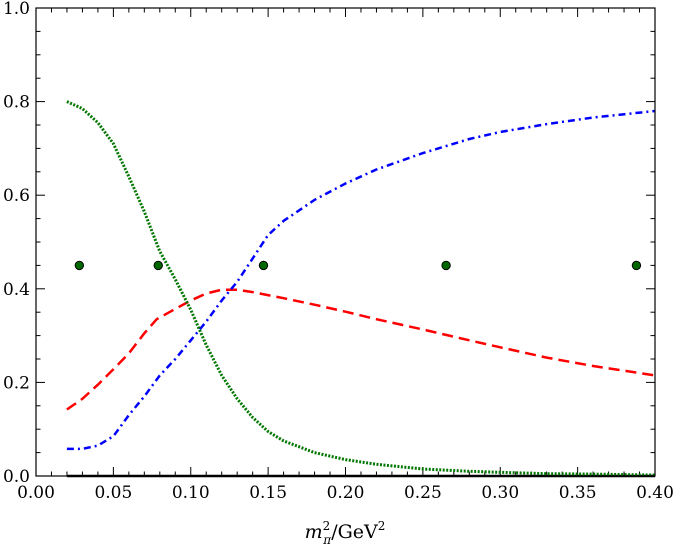 Image resolution: width=675 pixels, height=545 pixels. Describe the element at coordinates (16, 383) in the screenshot. I see `y-tick-label: 0.2` at that location.